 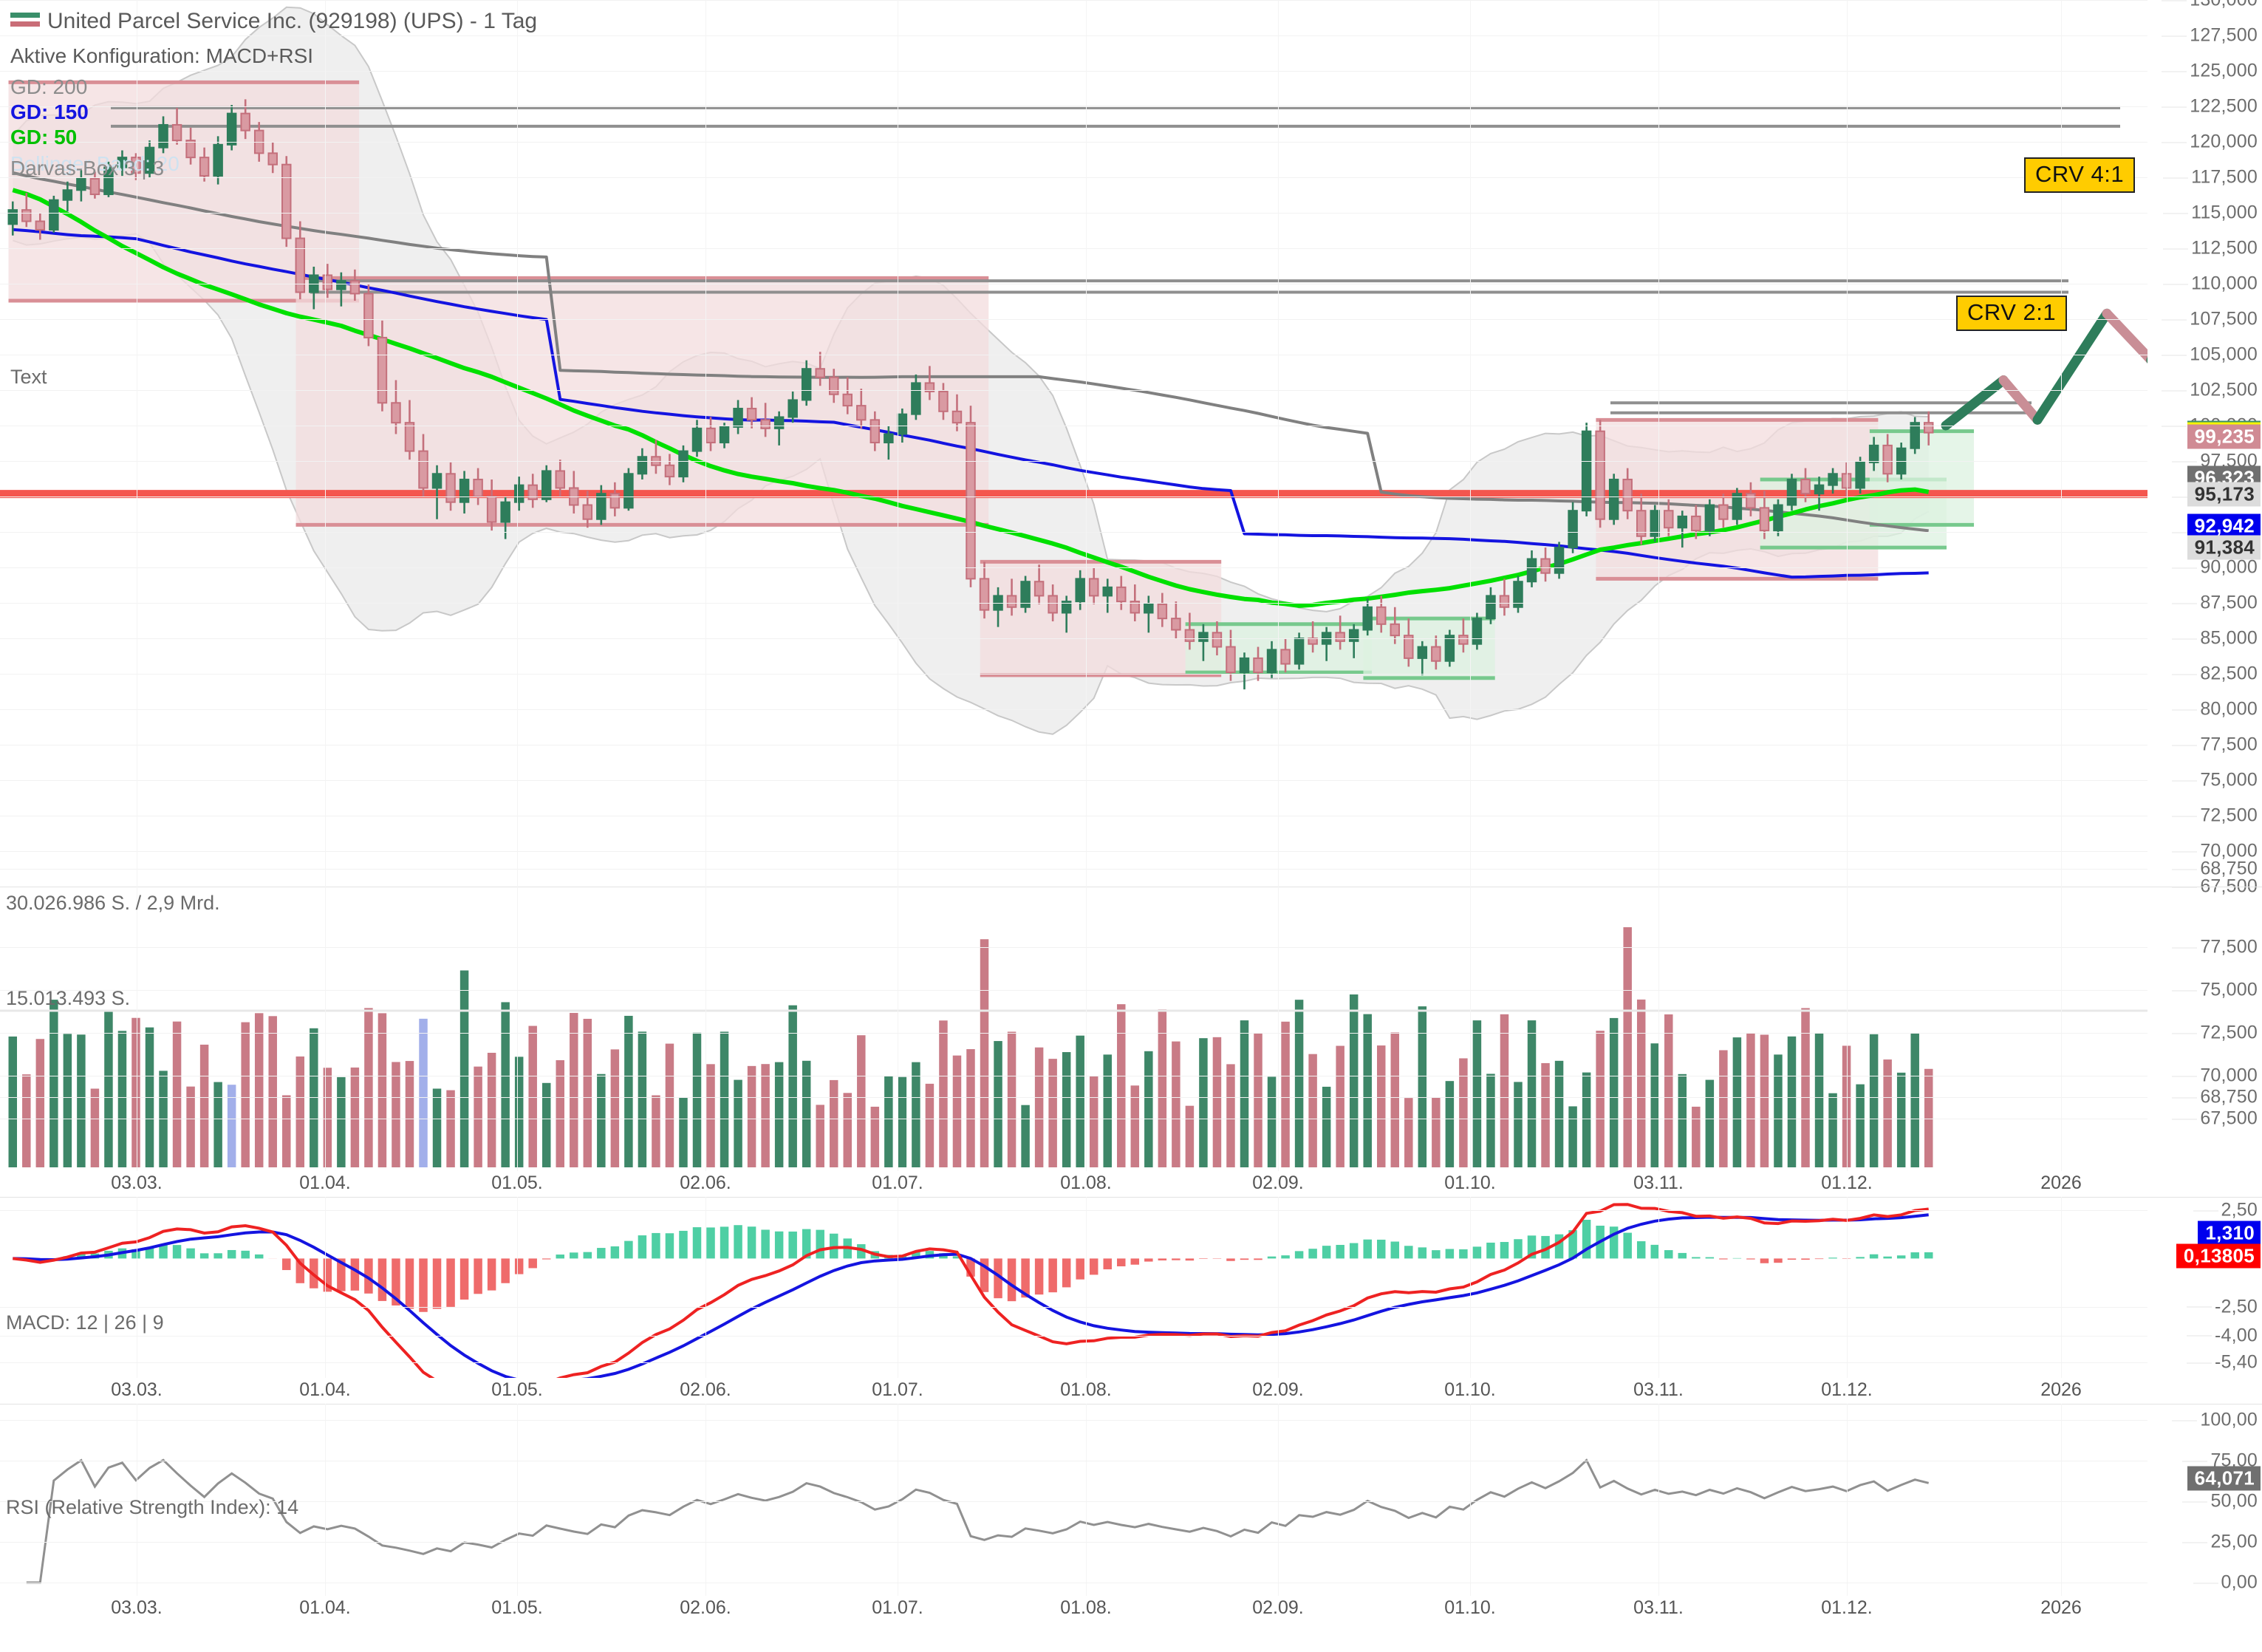 I want to click on rsi-value-badge: 64,071, so click(x=2224, y=1478).